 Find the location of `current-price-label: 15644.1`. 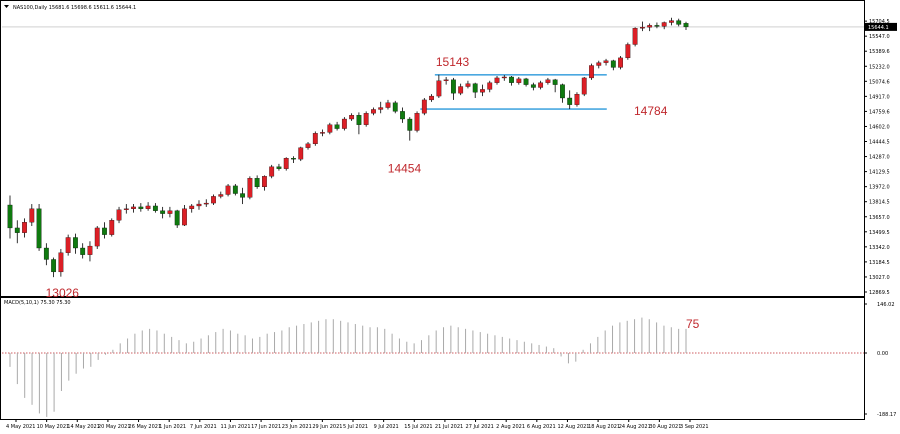

current-price-label: 15644.1 is located at coordinates (878, 28).